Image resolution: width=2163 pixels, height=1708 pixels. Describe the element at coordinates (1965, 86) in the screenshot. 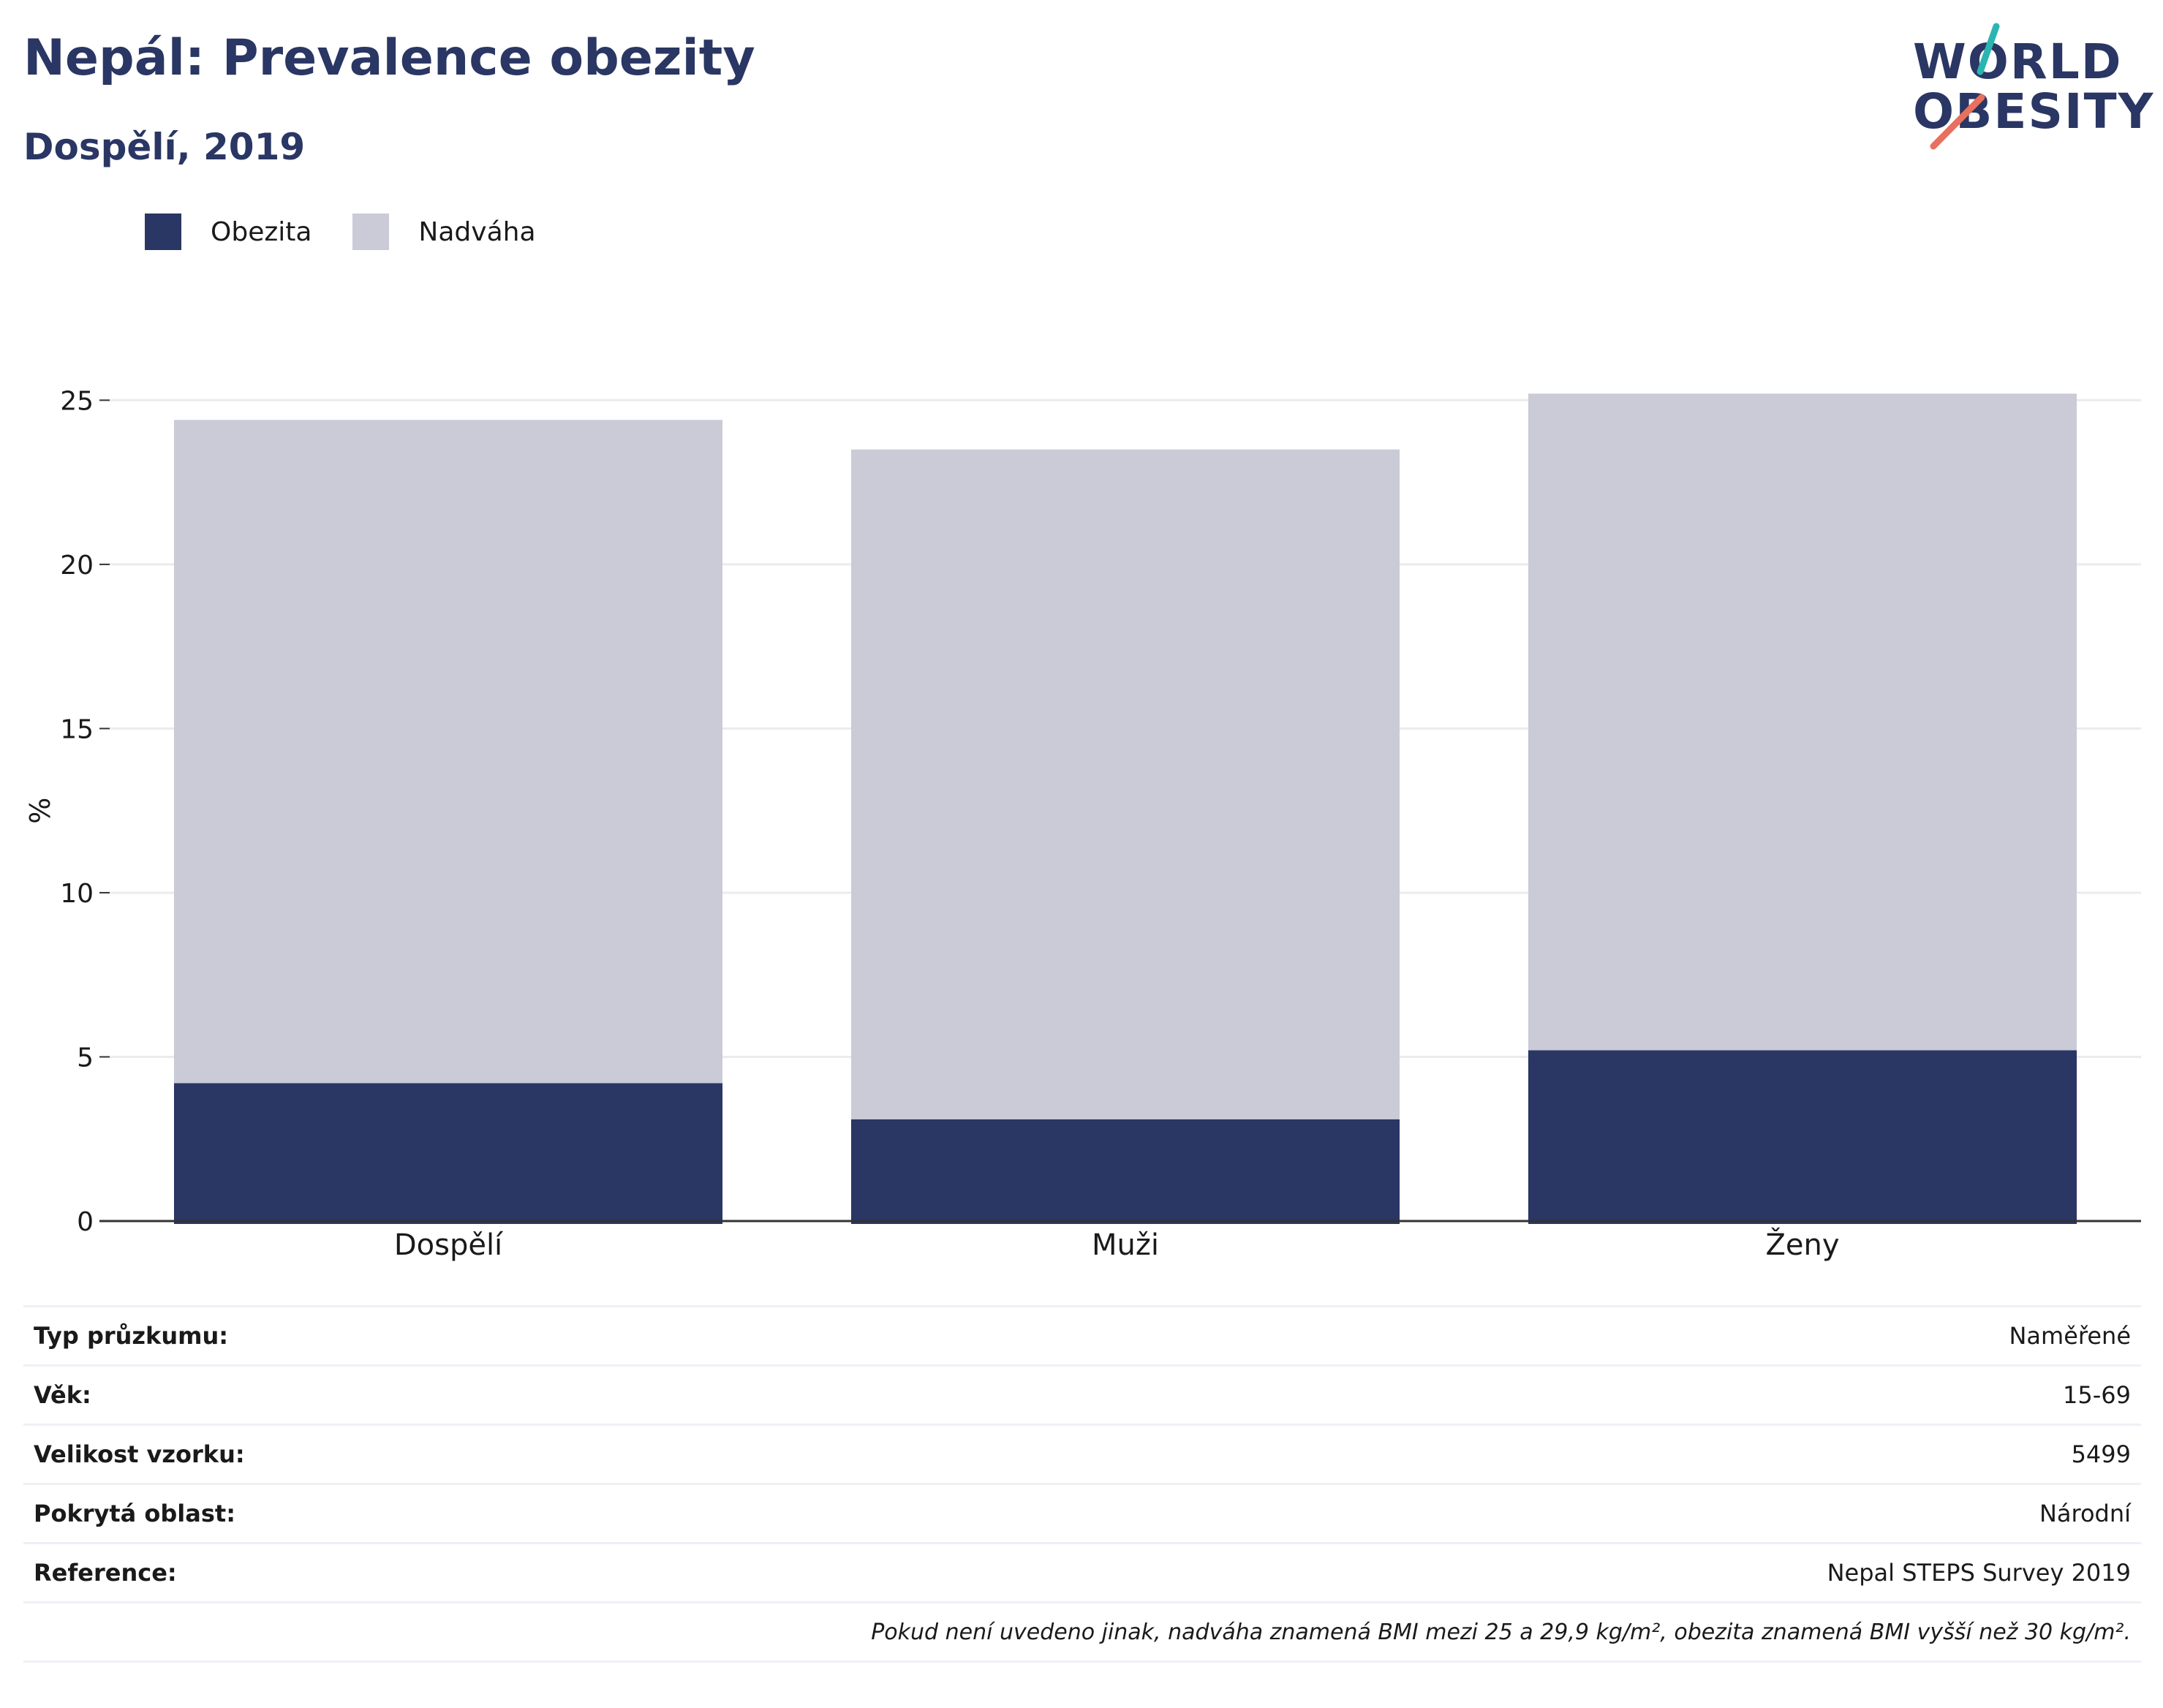

I see `logo-slash-icon` at that location.